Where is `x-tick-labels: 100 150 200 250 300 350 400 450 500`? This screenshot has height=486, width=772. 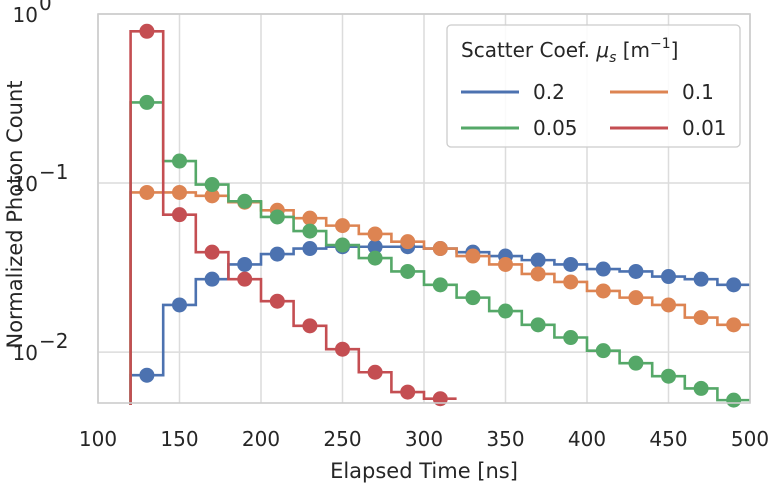
x-tick-labels: 100 150 200 250 300 350 400 450 500 is located at coordinates (424, 439).